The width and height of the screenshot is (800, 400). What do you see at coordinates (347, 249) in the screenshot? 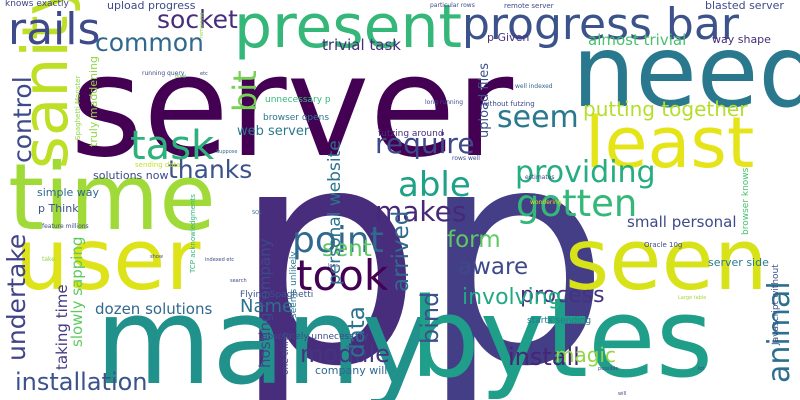
I see `word-sent: sent` at bounding box center [347, 249].